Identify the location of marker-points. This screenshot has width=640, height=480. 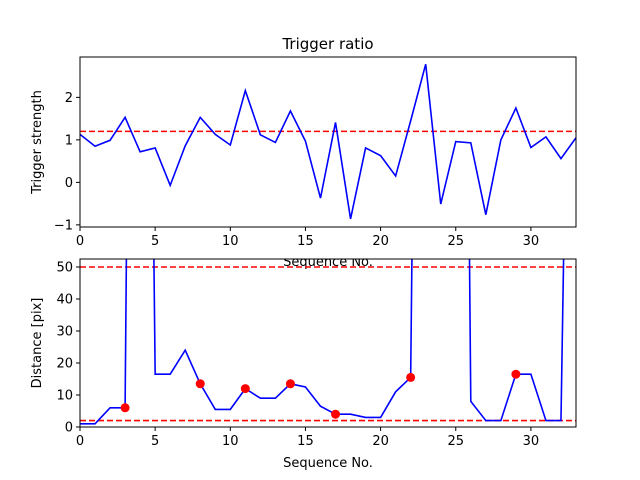
(320, 394).